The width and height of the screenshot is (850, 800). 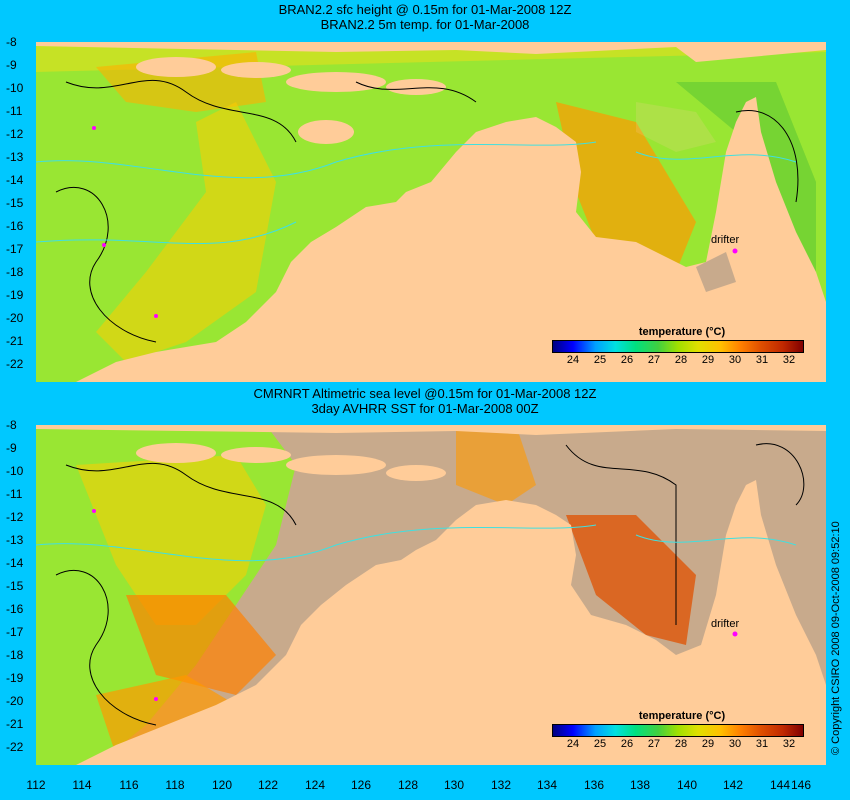 I want to click on x-tick: 138, so click(x=640, y=785).